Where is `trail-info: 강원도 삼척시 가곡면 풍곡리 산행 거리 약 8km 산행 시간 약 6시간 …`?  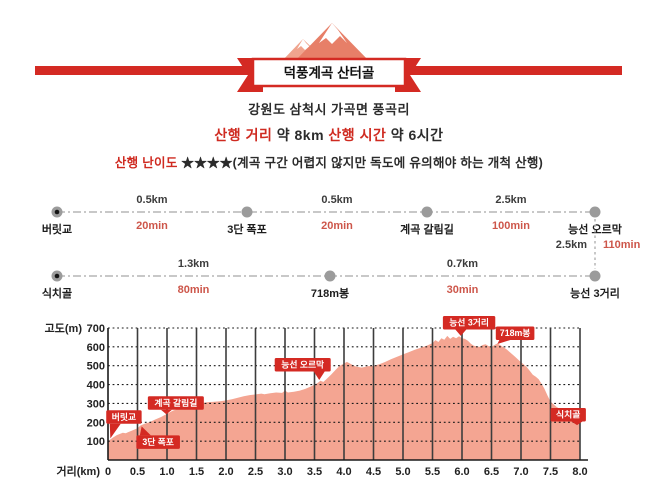 trail-info: 강원도 삼척시 가곡면 풍곡리 산행 거리 약 8km 산행 시간 약 6시간 … is located at coordinates (329, 135).